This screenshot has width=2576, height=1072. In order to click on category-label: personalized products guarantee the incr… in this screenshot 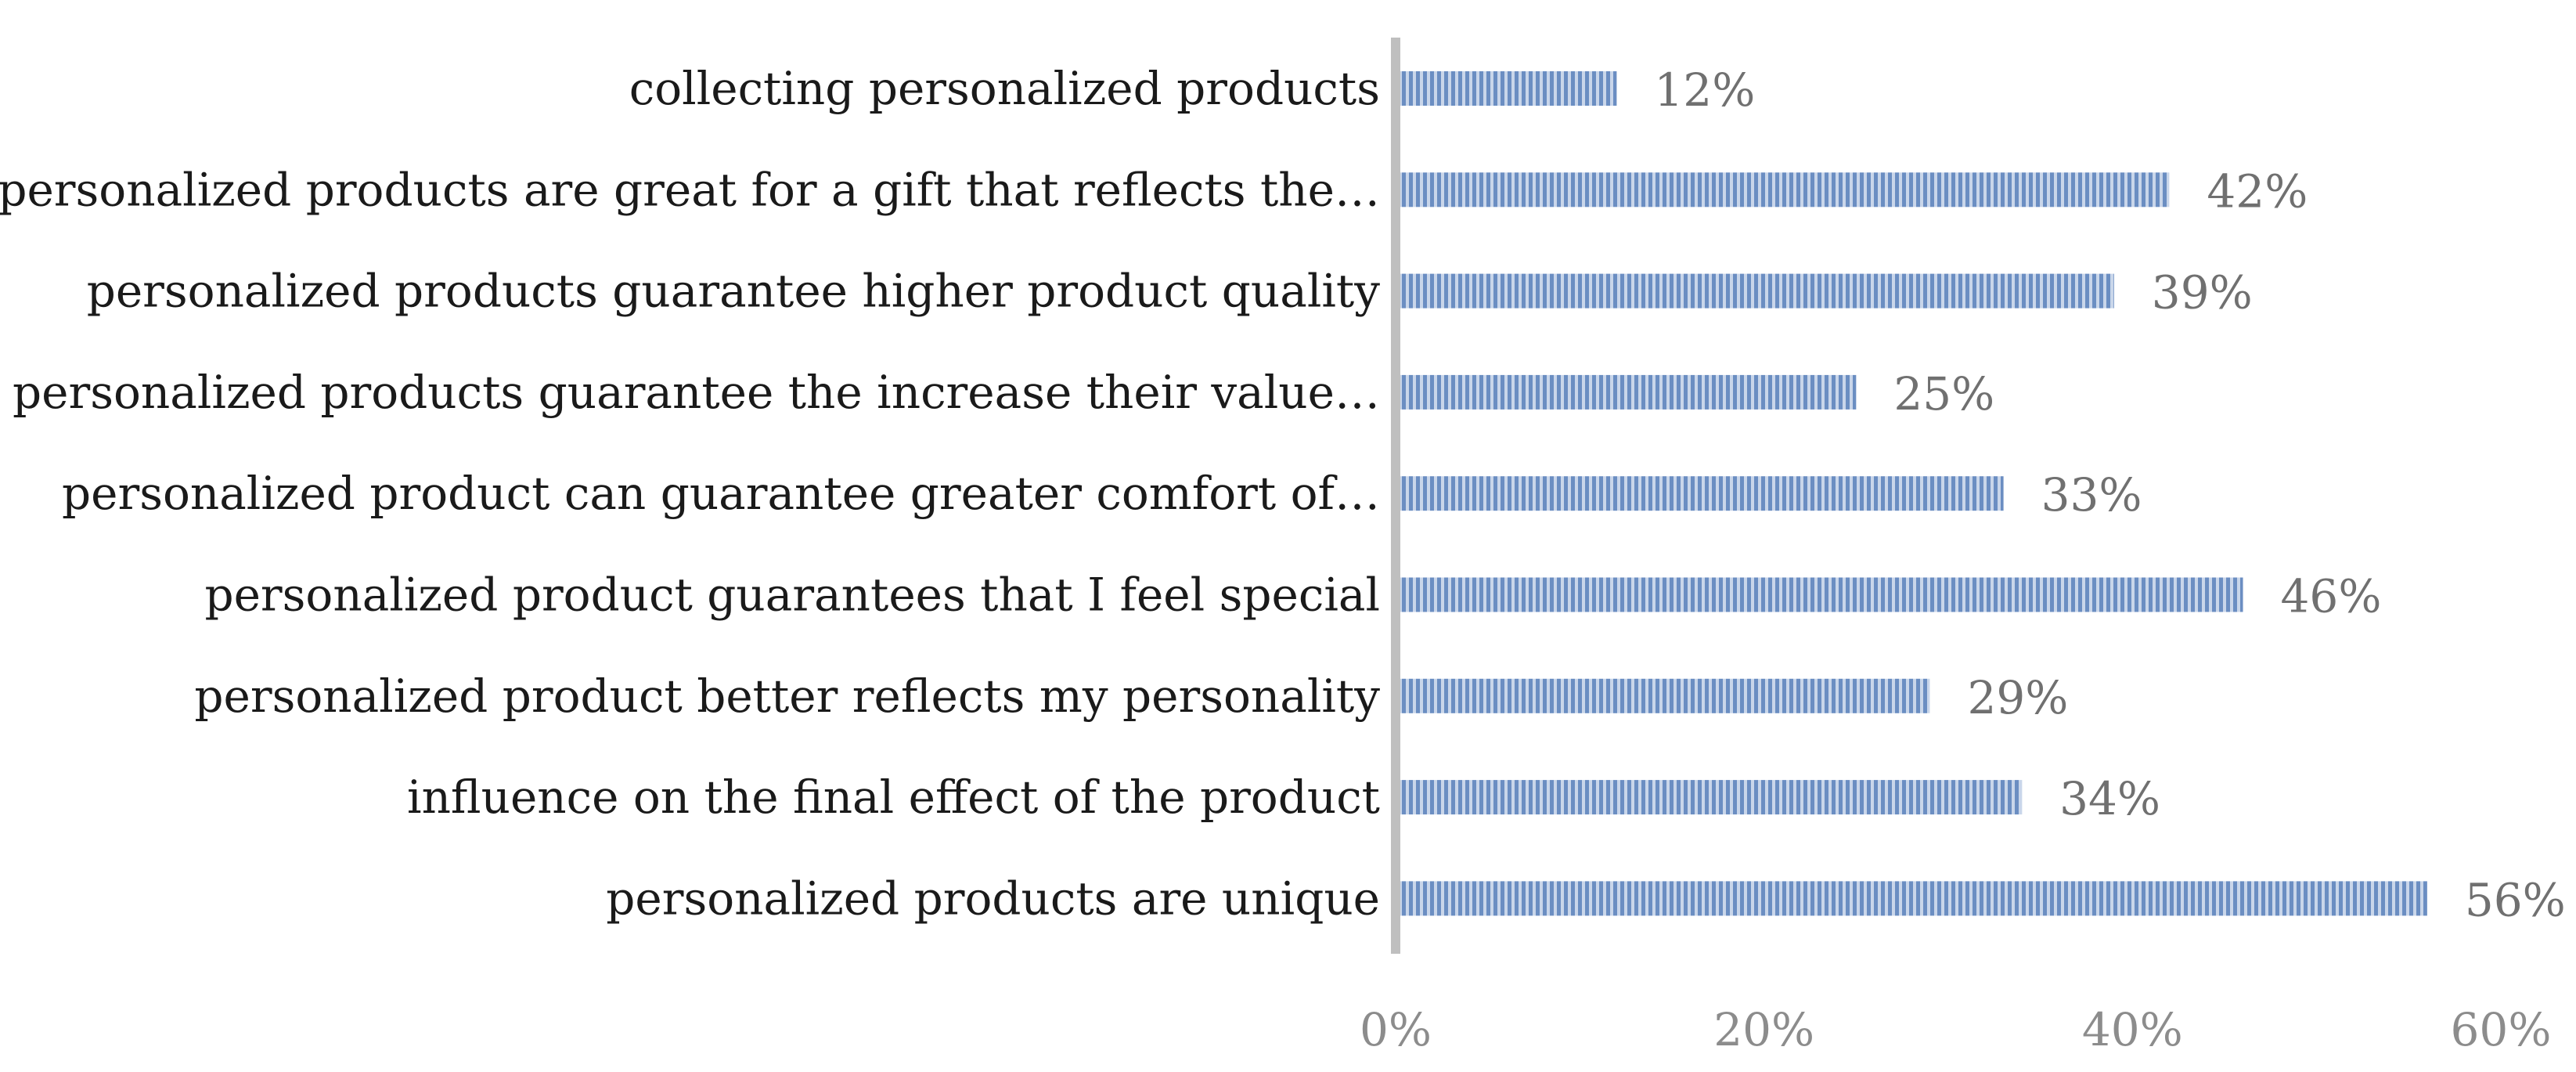, I will do `click(696, 393)`.